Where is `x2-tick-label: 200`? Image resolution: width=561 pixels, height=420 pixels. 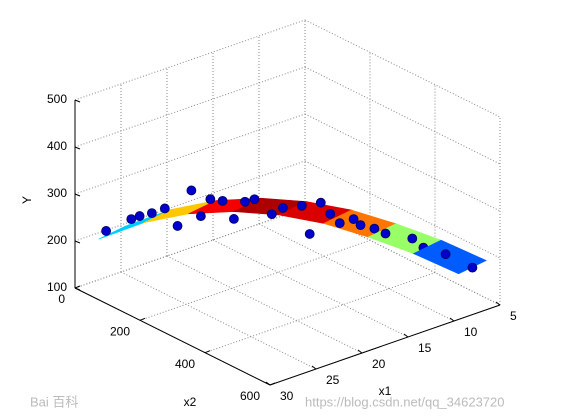
x2-tick-label: 200 is located at coordinates (120, 332).